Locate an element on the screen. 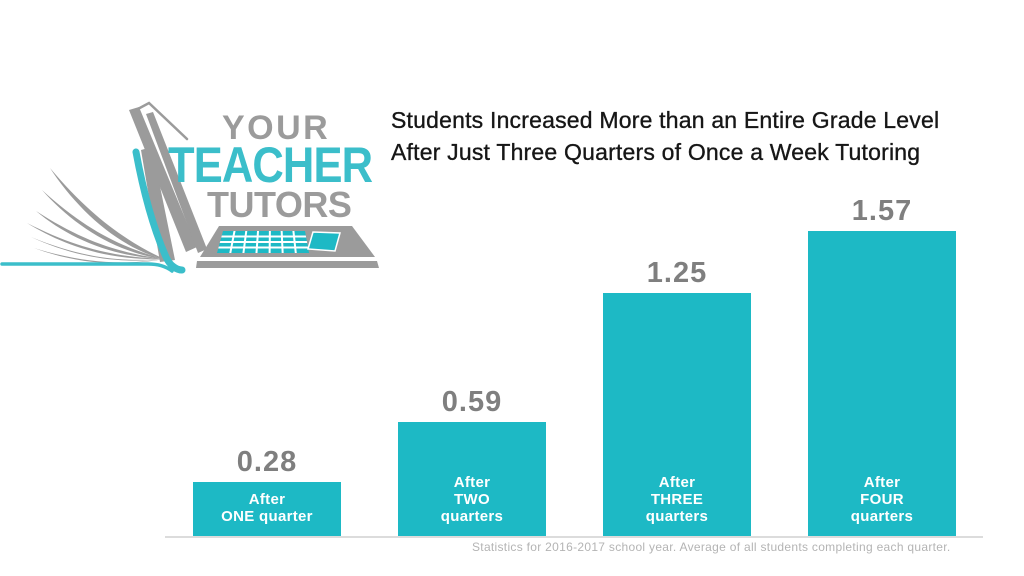 Image resolution: width=1024 pixels, height=576 pixels. logo-graphic is located at coordinates (189, 187).